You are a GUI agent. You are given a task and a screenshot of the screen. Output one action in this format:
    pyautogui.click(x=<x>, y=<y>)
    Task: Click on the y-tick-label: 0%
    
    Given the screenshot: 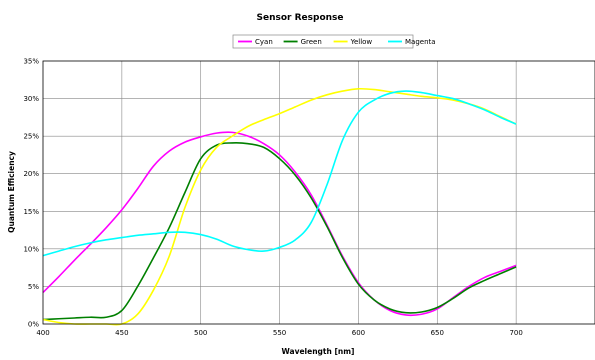 What is the action you would take?
    pyautogui.click(x=33, y=325)
    